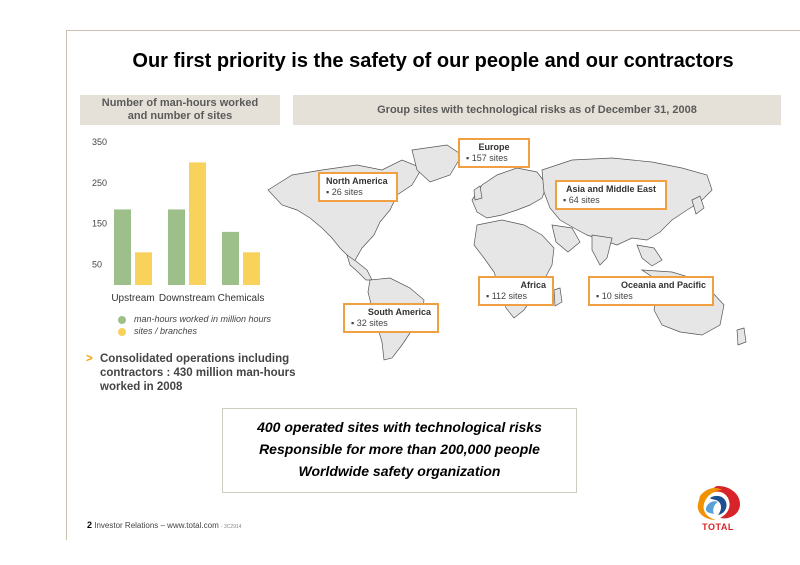 This screenshot has height=565, width=800. Describe the element at coordinates (663, 285) in the screenshot. I see `callout-region: Oceania and Pacific` at that location.